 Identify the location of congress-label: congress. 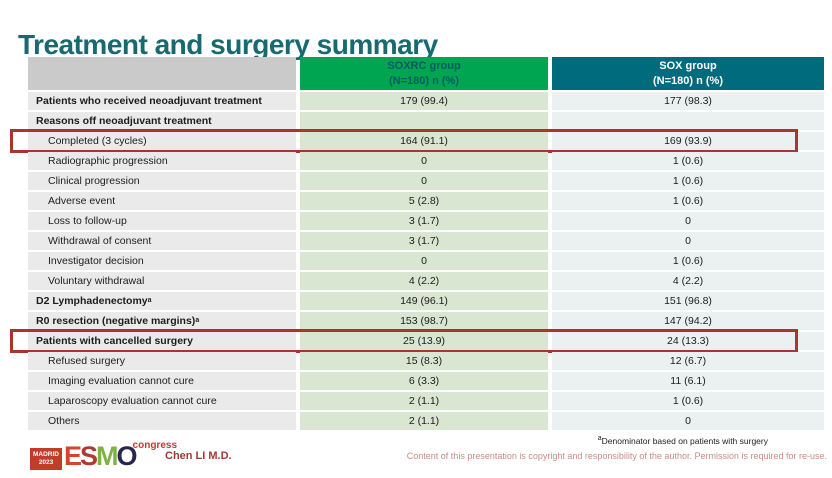
(155, 445).